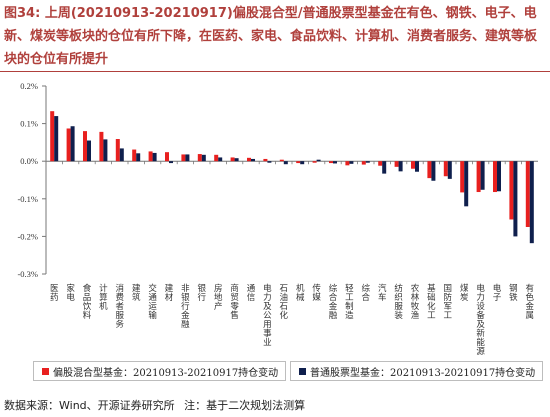  I want to click on note-text: 注：基于二次规划法测算, so click(245, 405).